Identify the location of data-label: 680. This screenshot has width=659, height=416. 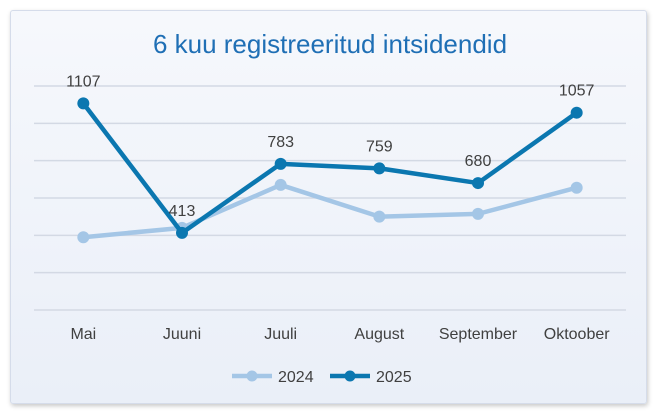
(478, 161).